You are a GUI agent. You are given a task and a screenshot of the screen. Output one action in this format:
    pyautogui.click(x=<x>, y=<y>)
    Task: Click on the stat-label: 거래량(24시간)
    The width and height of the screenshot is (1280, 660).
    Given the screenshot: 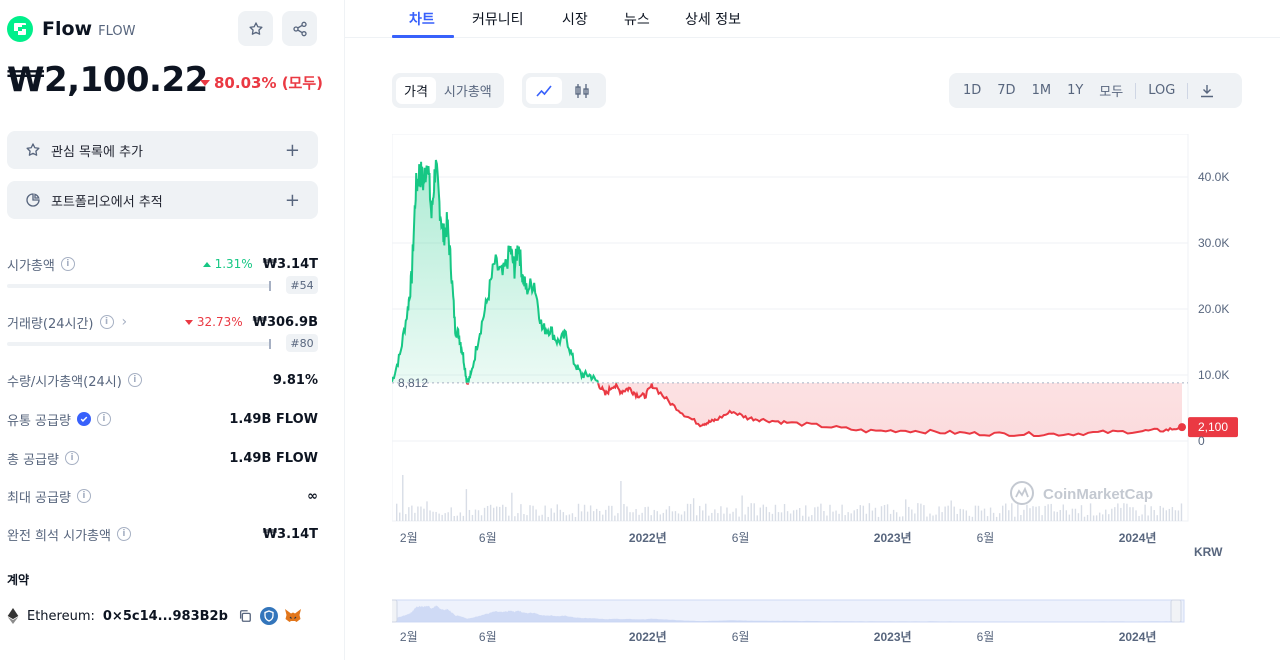 What is the action you would take?
    pyautogui.click(x=50, y=324)
    